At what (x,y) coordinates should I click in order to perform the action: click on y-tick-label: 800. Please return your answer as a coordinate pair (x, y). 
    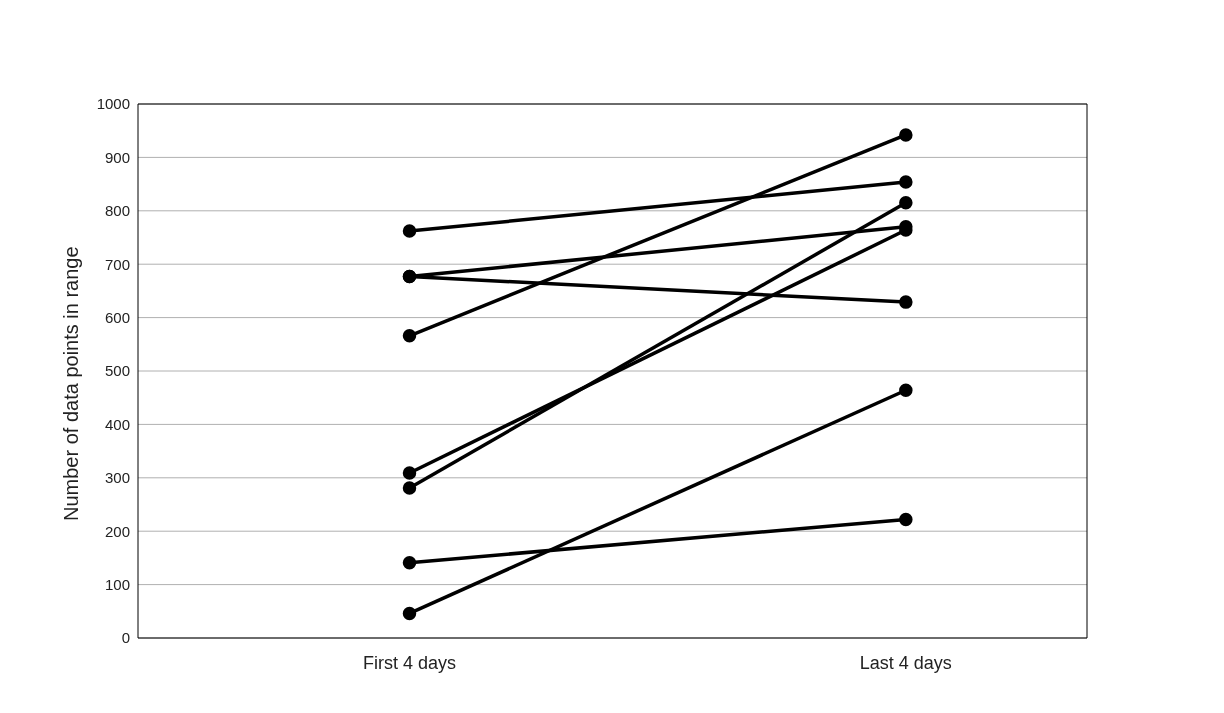
    Looking at the image, I should click on (117, 211).